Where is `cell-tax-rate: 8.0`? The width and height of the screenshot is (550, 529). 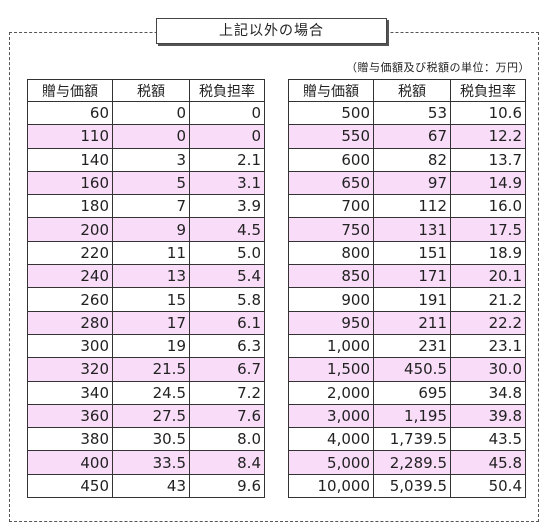
cell-tax-rate: 8.0 is located at coordinates (227, 439).